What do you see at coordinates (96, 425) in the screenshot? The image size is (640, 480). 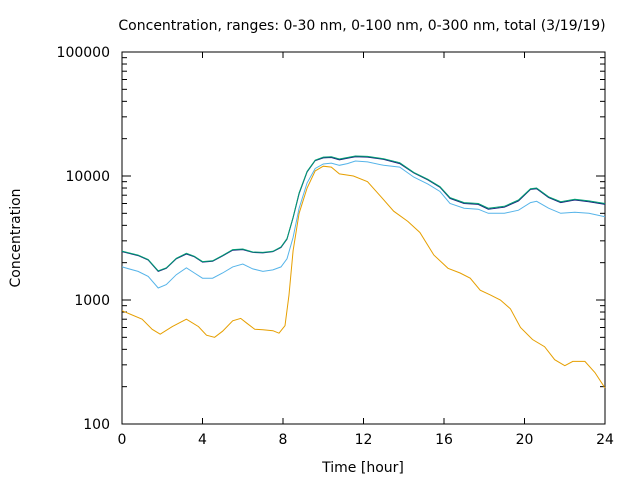 I see `y-tick-label: 100` at bounding box center [96, 425].